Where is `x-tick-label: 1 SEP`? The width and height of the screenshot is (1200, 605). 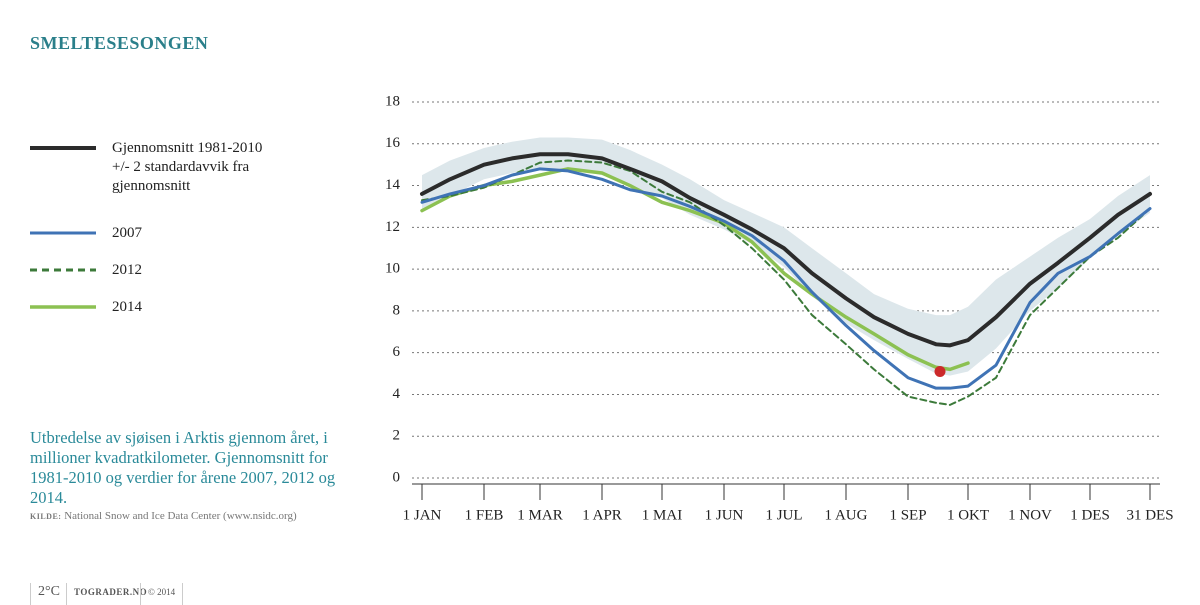 x-tick-label: 1 SEP is located at coordinates (907, 515).